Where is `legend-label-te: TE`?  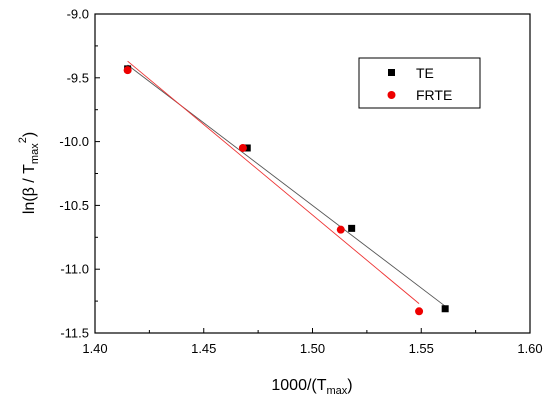
legend-label-te: TE is located at coordinates (425, 73).